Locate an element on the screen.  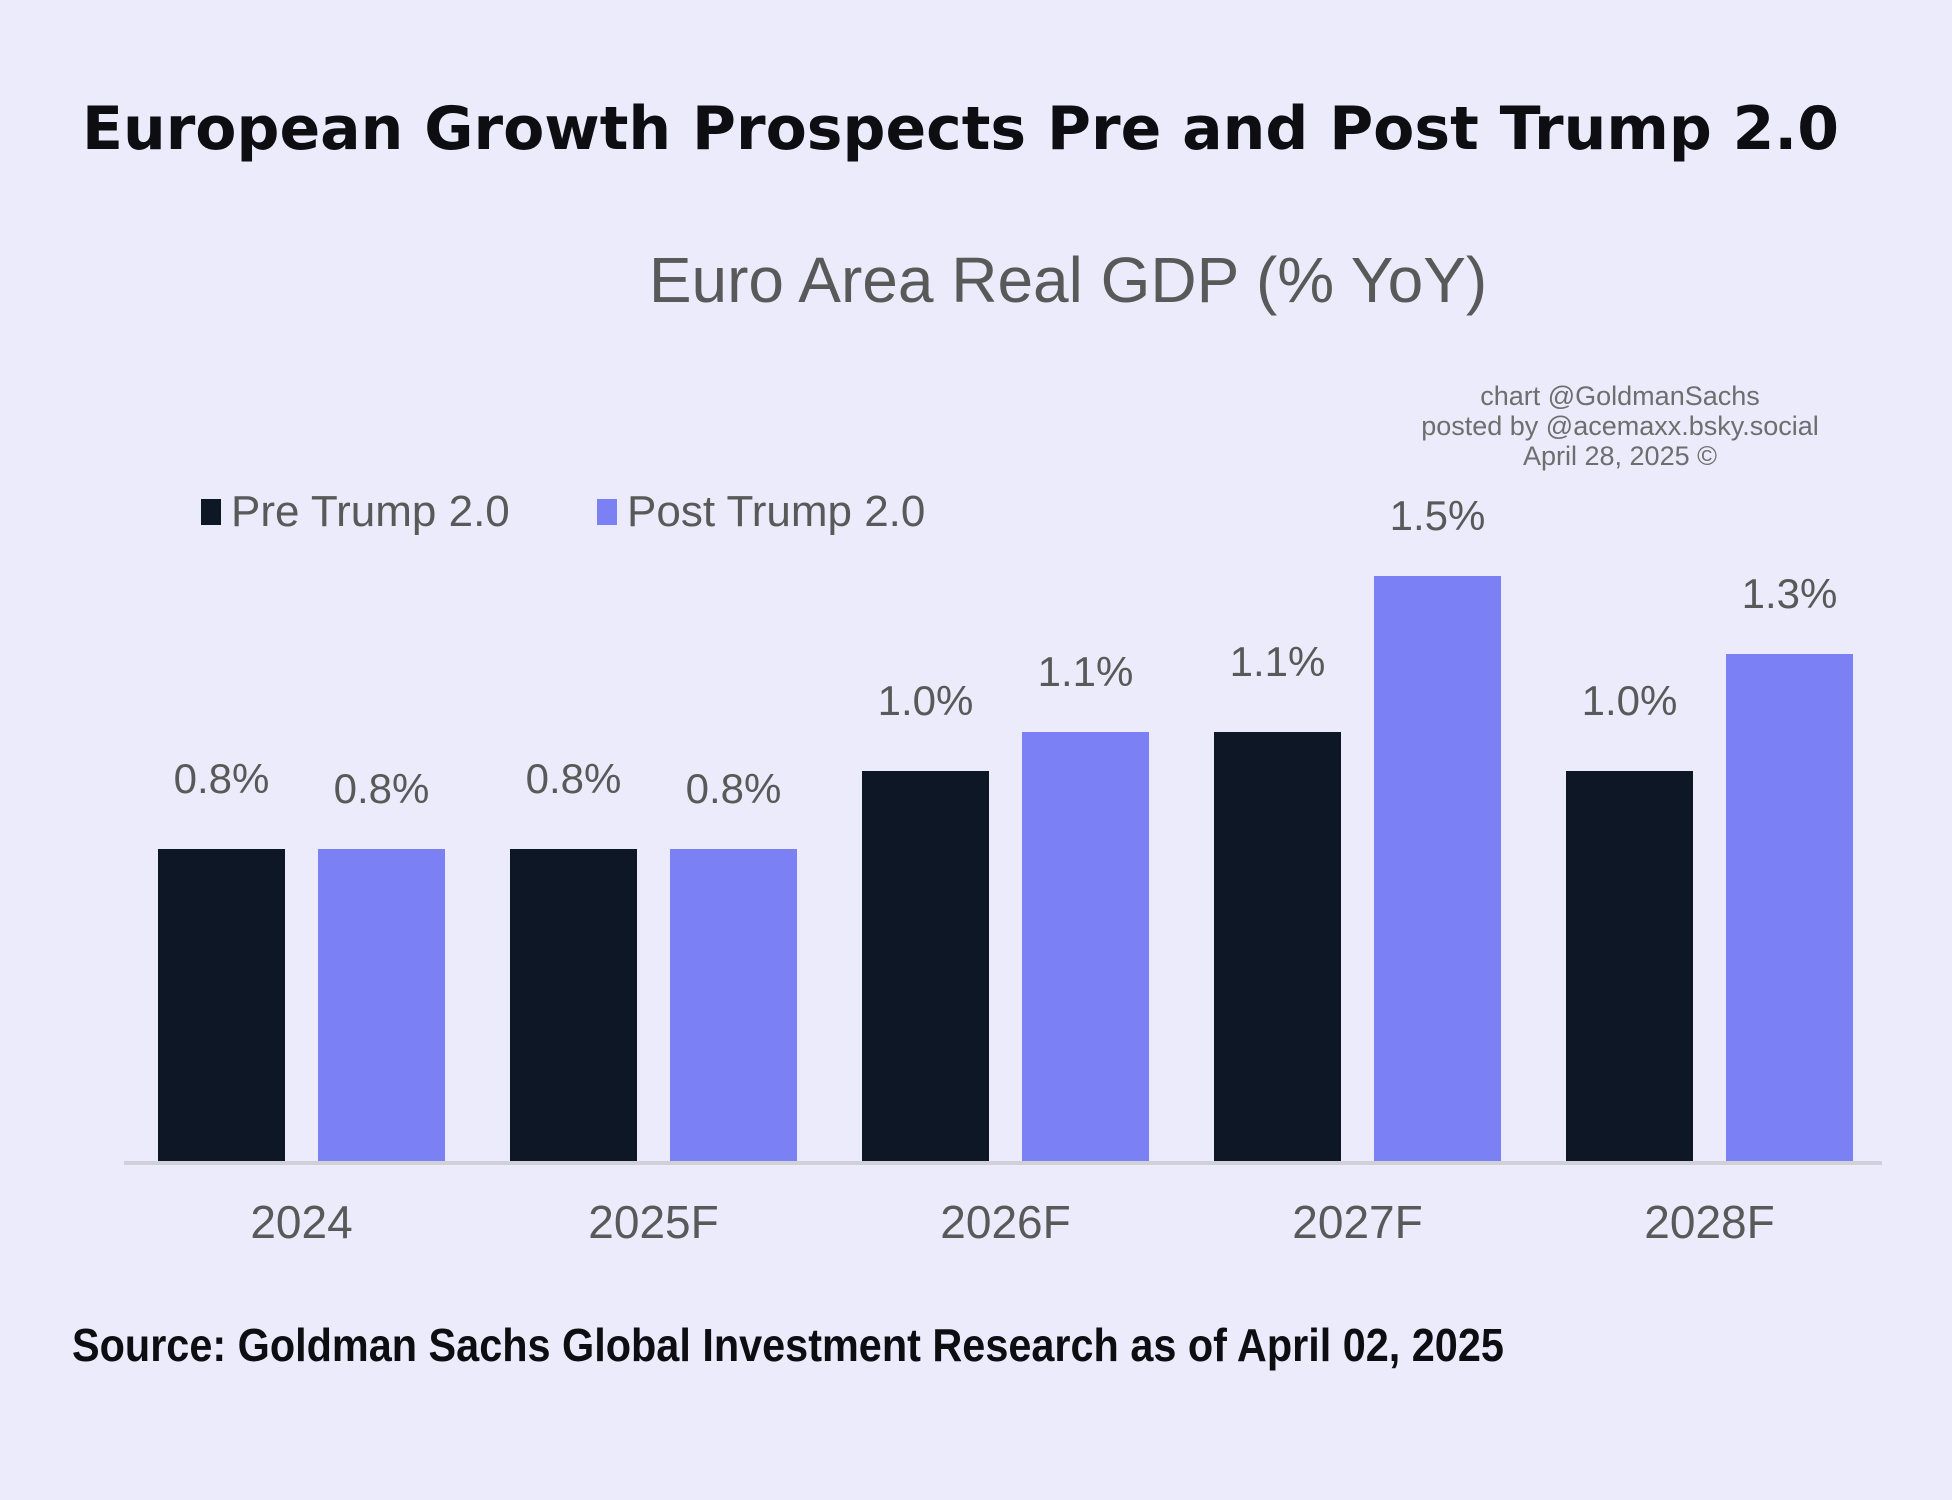
data-label-post-2028f: 1.3% is located at coordinates (1790, 593).